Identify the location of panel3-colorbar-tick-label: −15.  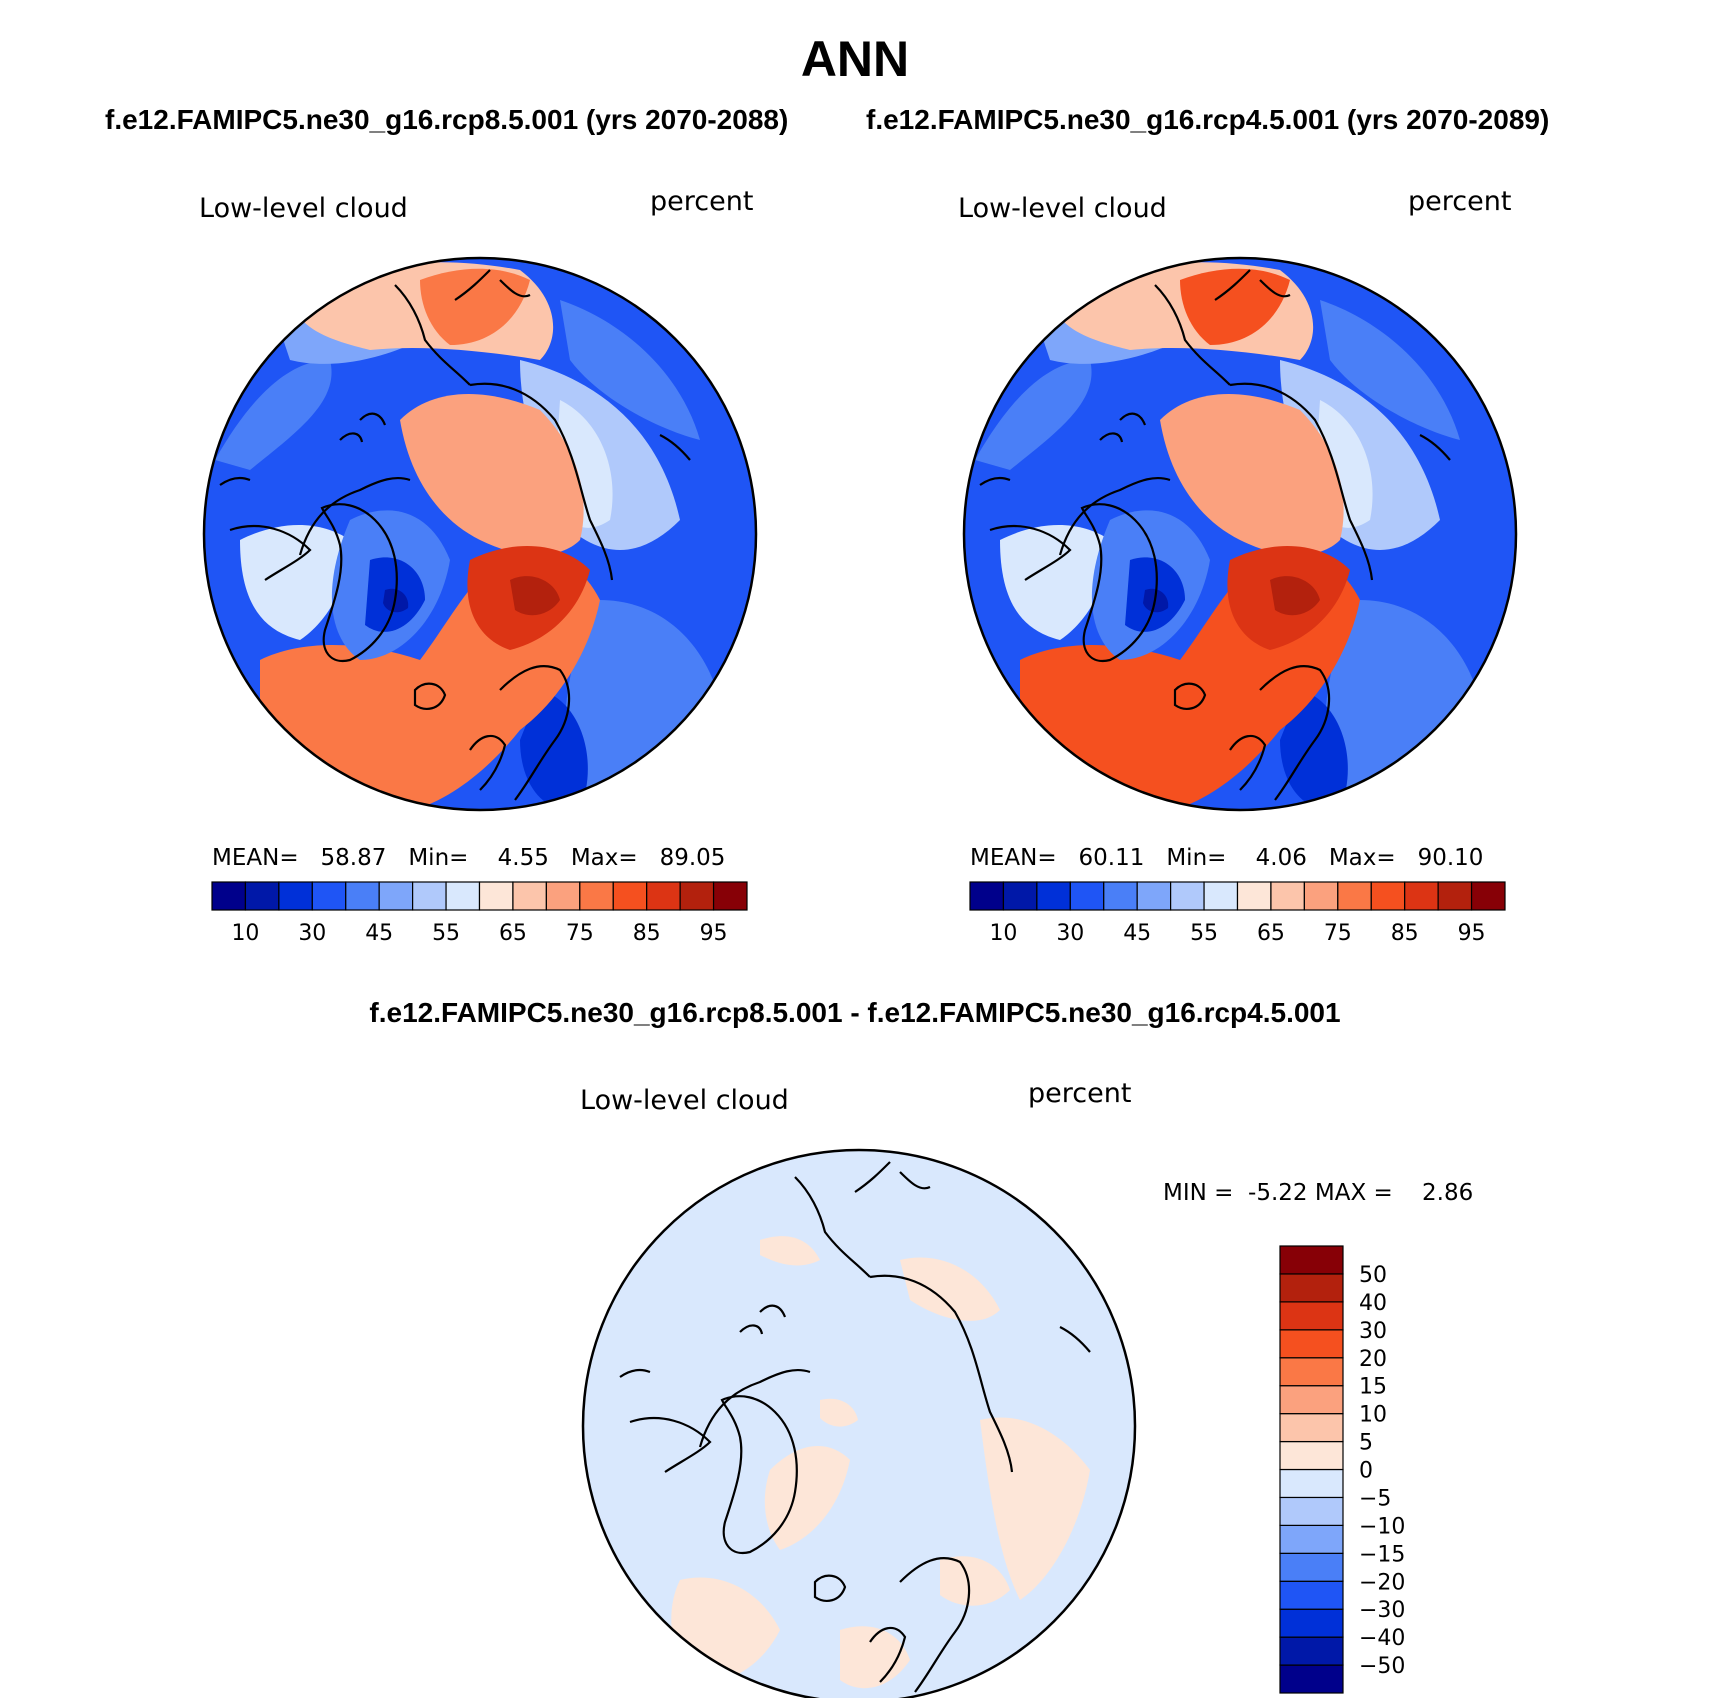
(1382, 1554).